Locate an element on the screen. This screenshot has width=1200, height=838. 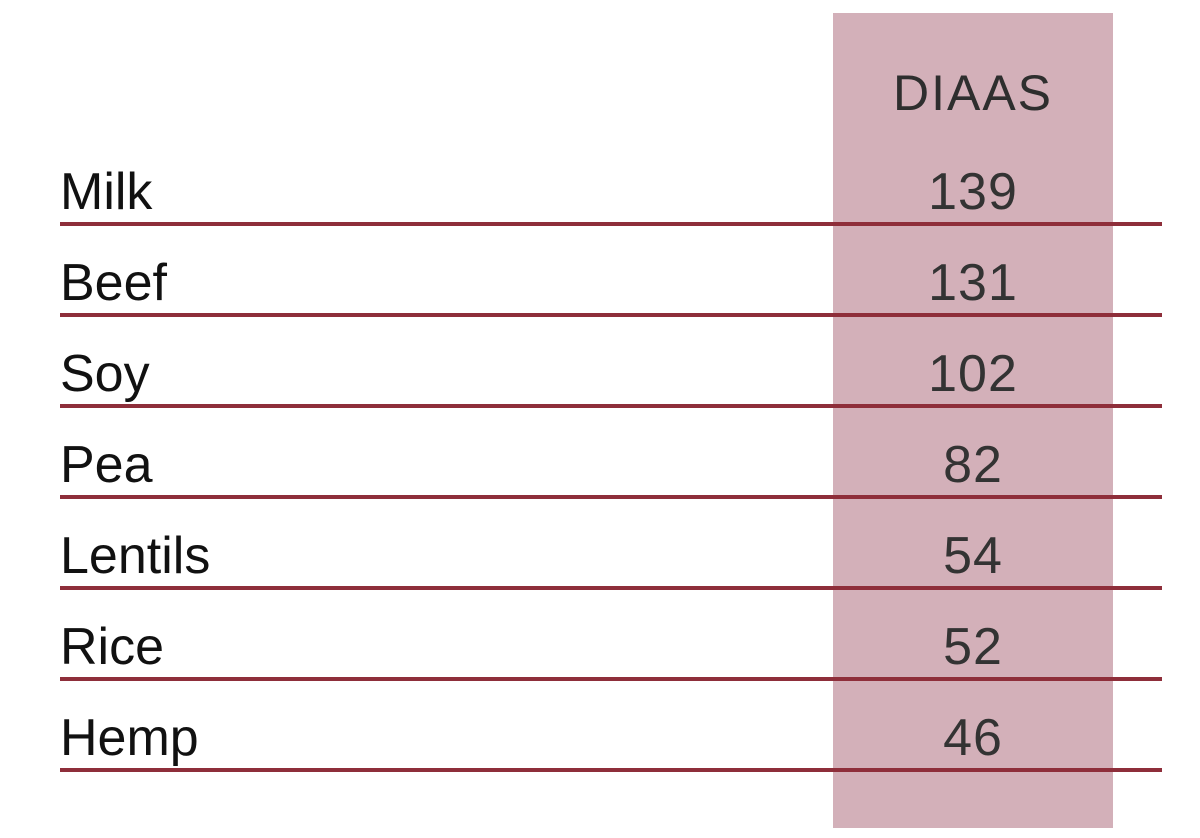
row-value: 46 is located at coordinates (973, 738).